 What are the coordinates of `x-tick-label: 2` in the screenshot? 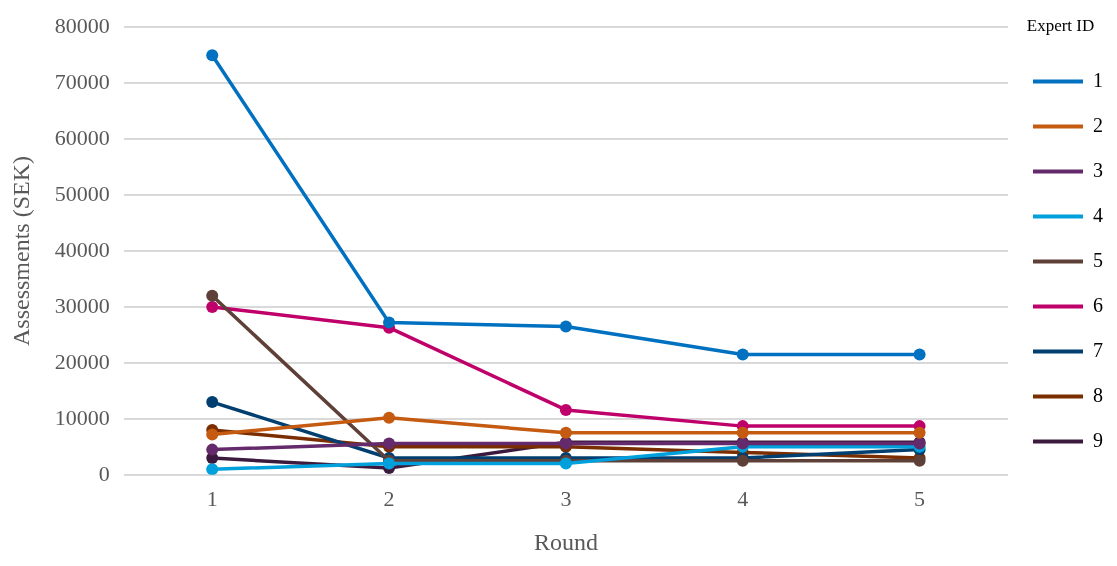 It's located at (389, 498).